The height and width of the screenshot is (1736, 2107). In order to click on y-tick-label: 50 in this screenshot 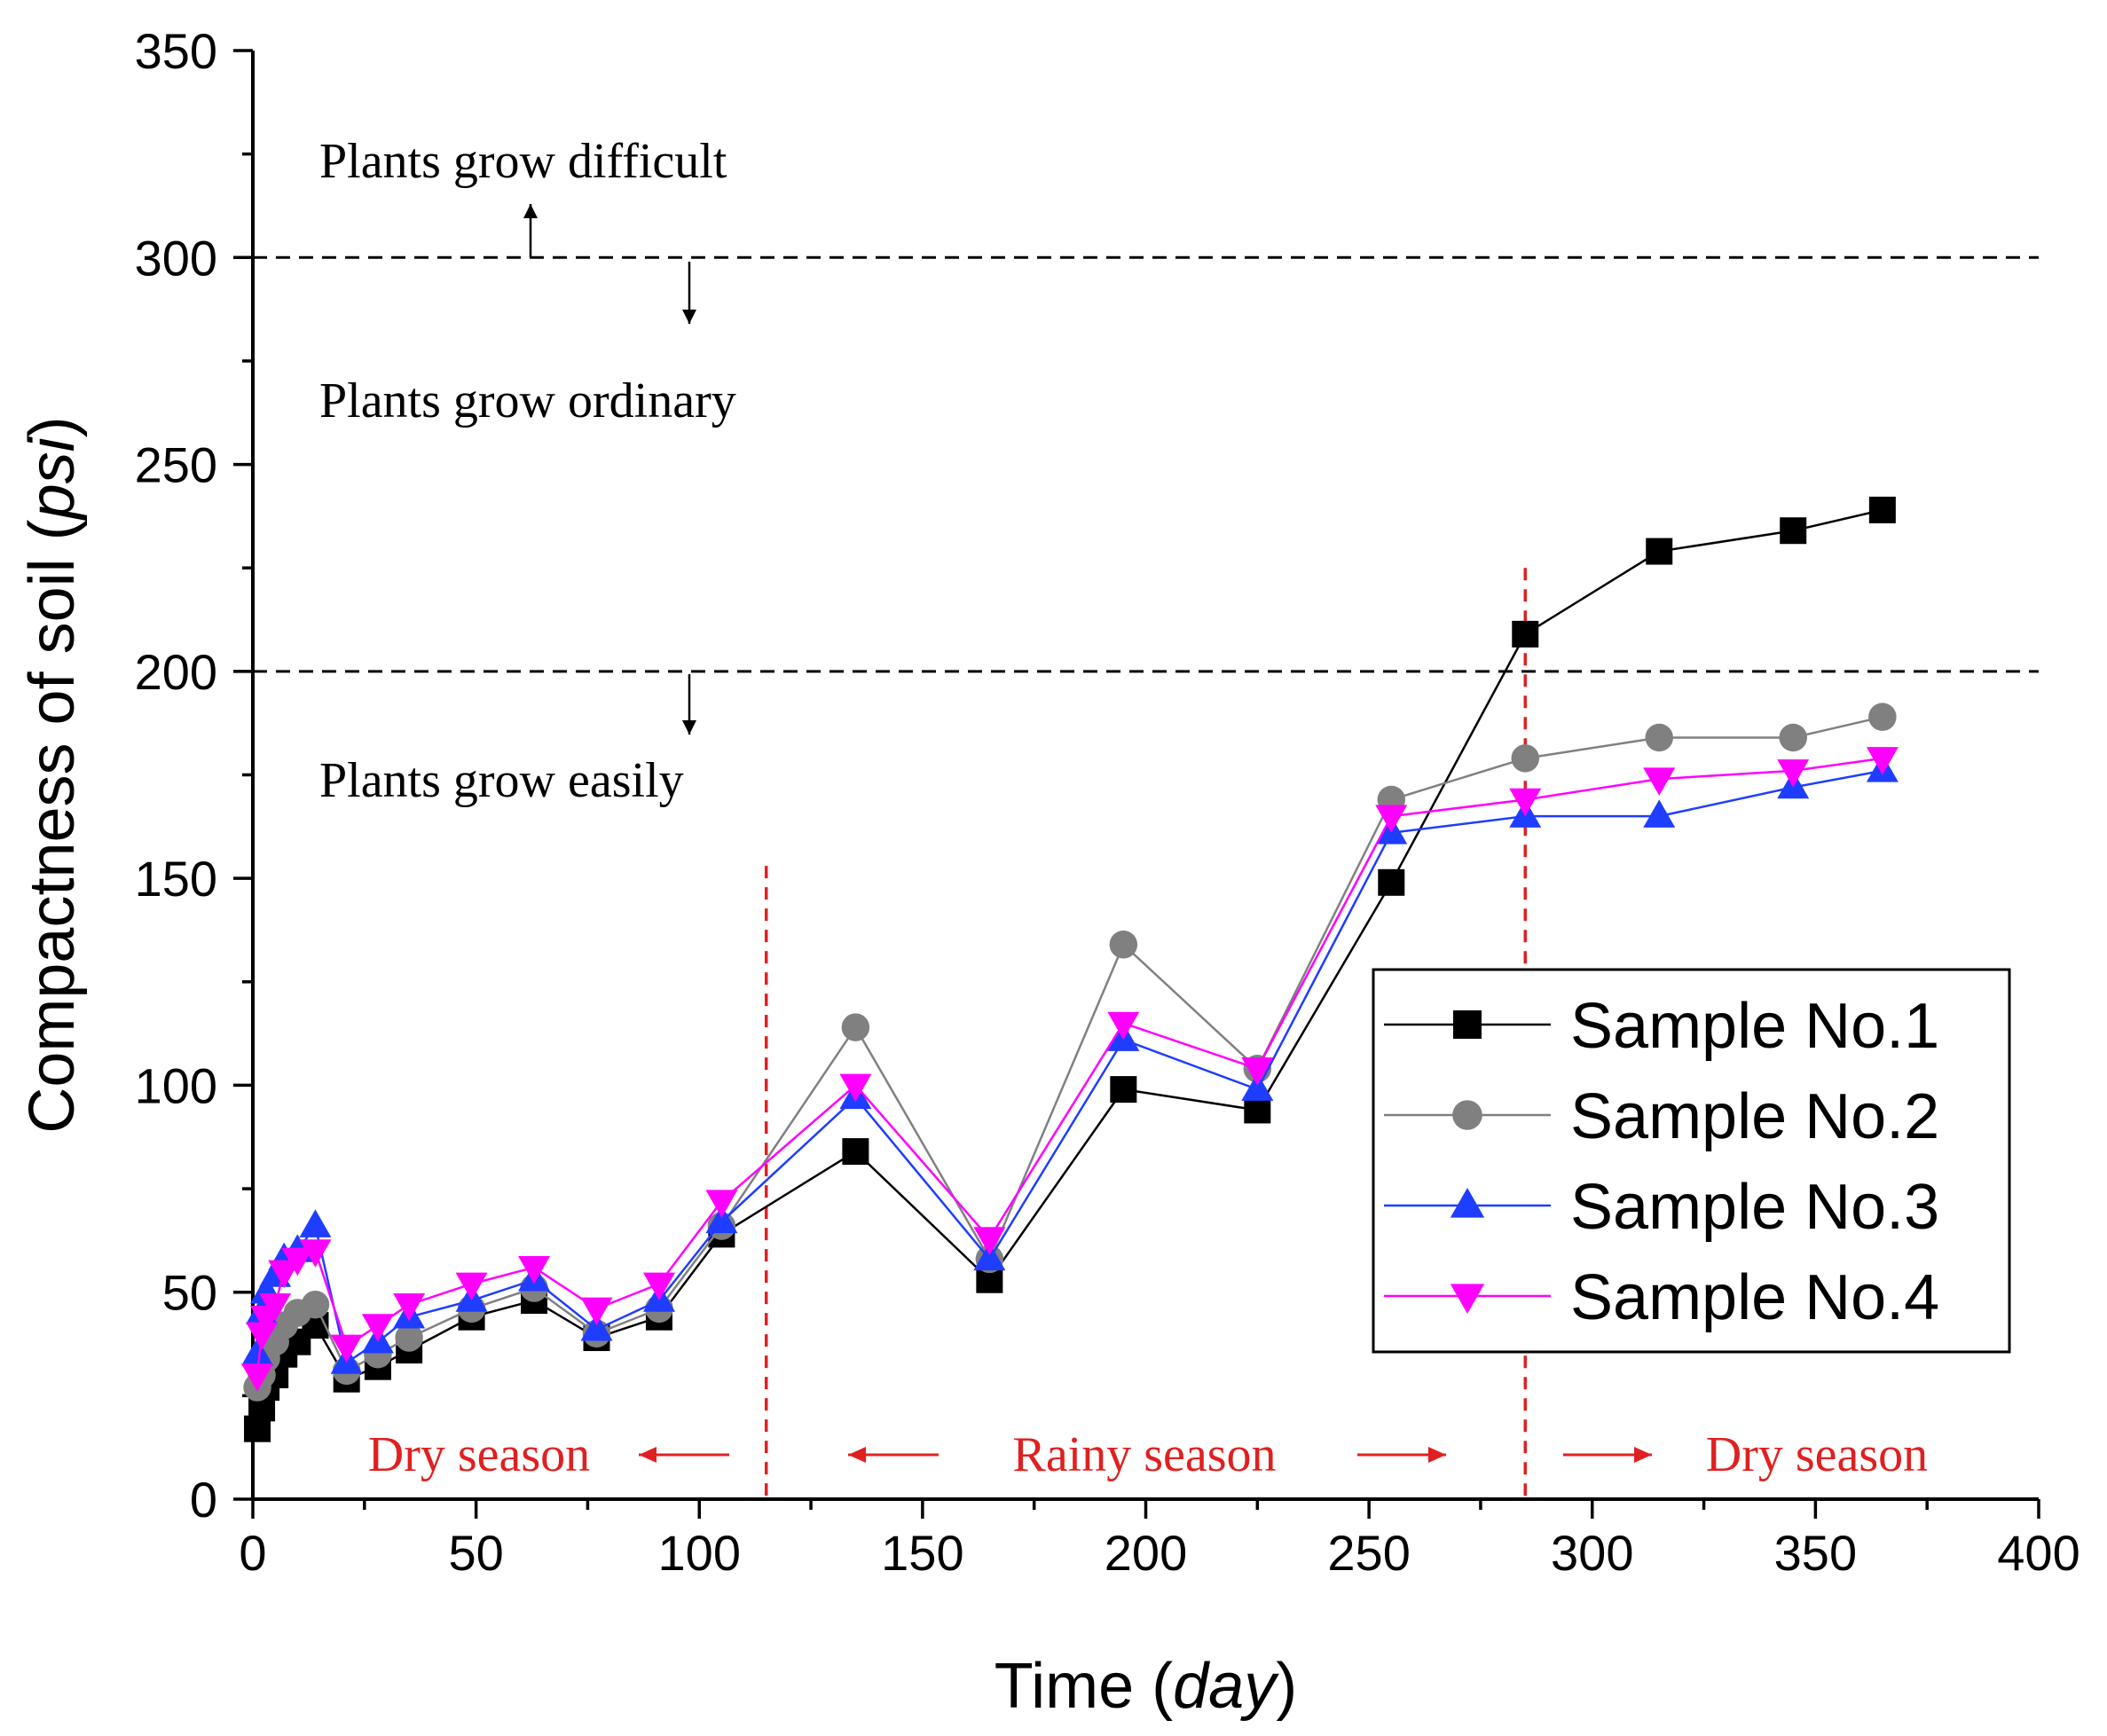, I will do `click(189, 1293)`.